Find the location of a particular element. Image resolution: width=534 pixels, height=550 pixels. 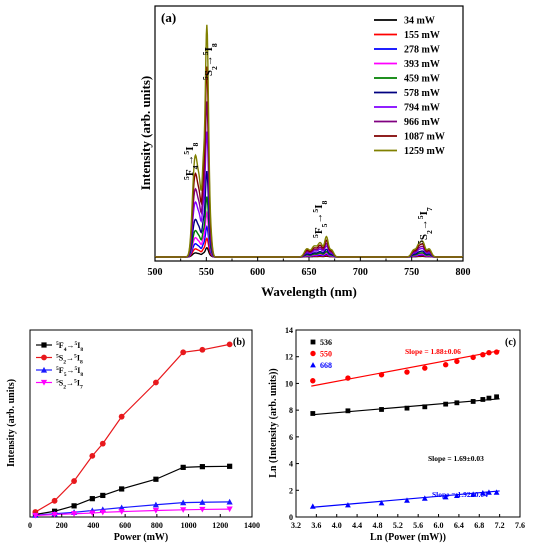

panel-b-series-line is located at coordinates (132, 508).